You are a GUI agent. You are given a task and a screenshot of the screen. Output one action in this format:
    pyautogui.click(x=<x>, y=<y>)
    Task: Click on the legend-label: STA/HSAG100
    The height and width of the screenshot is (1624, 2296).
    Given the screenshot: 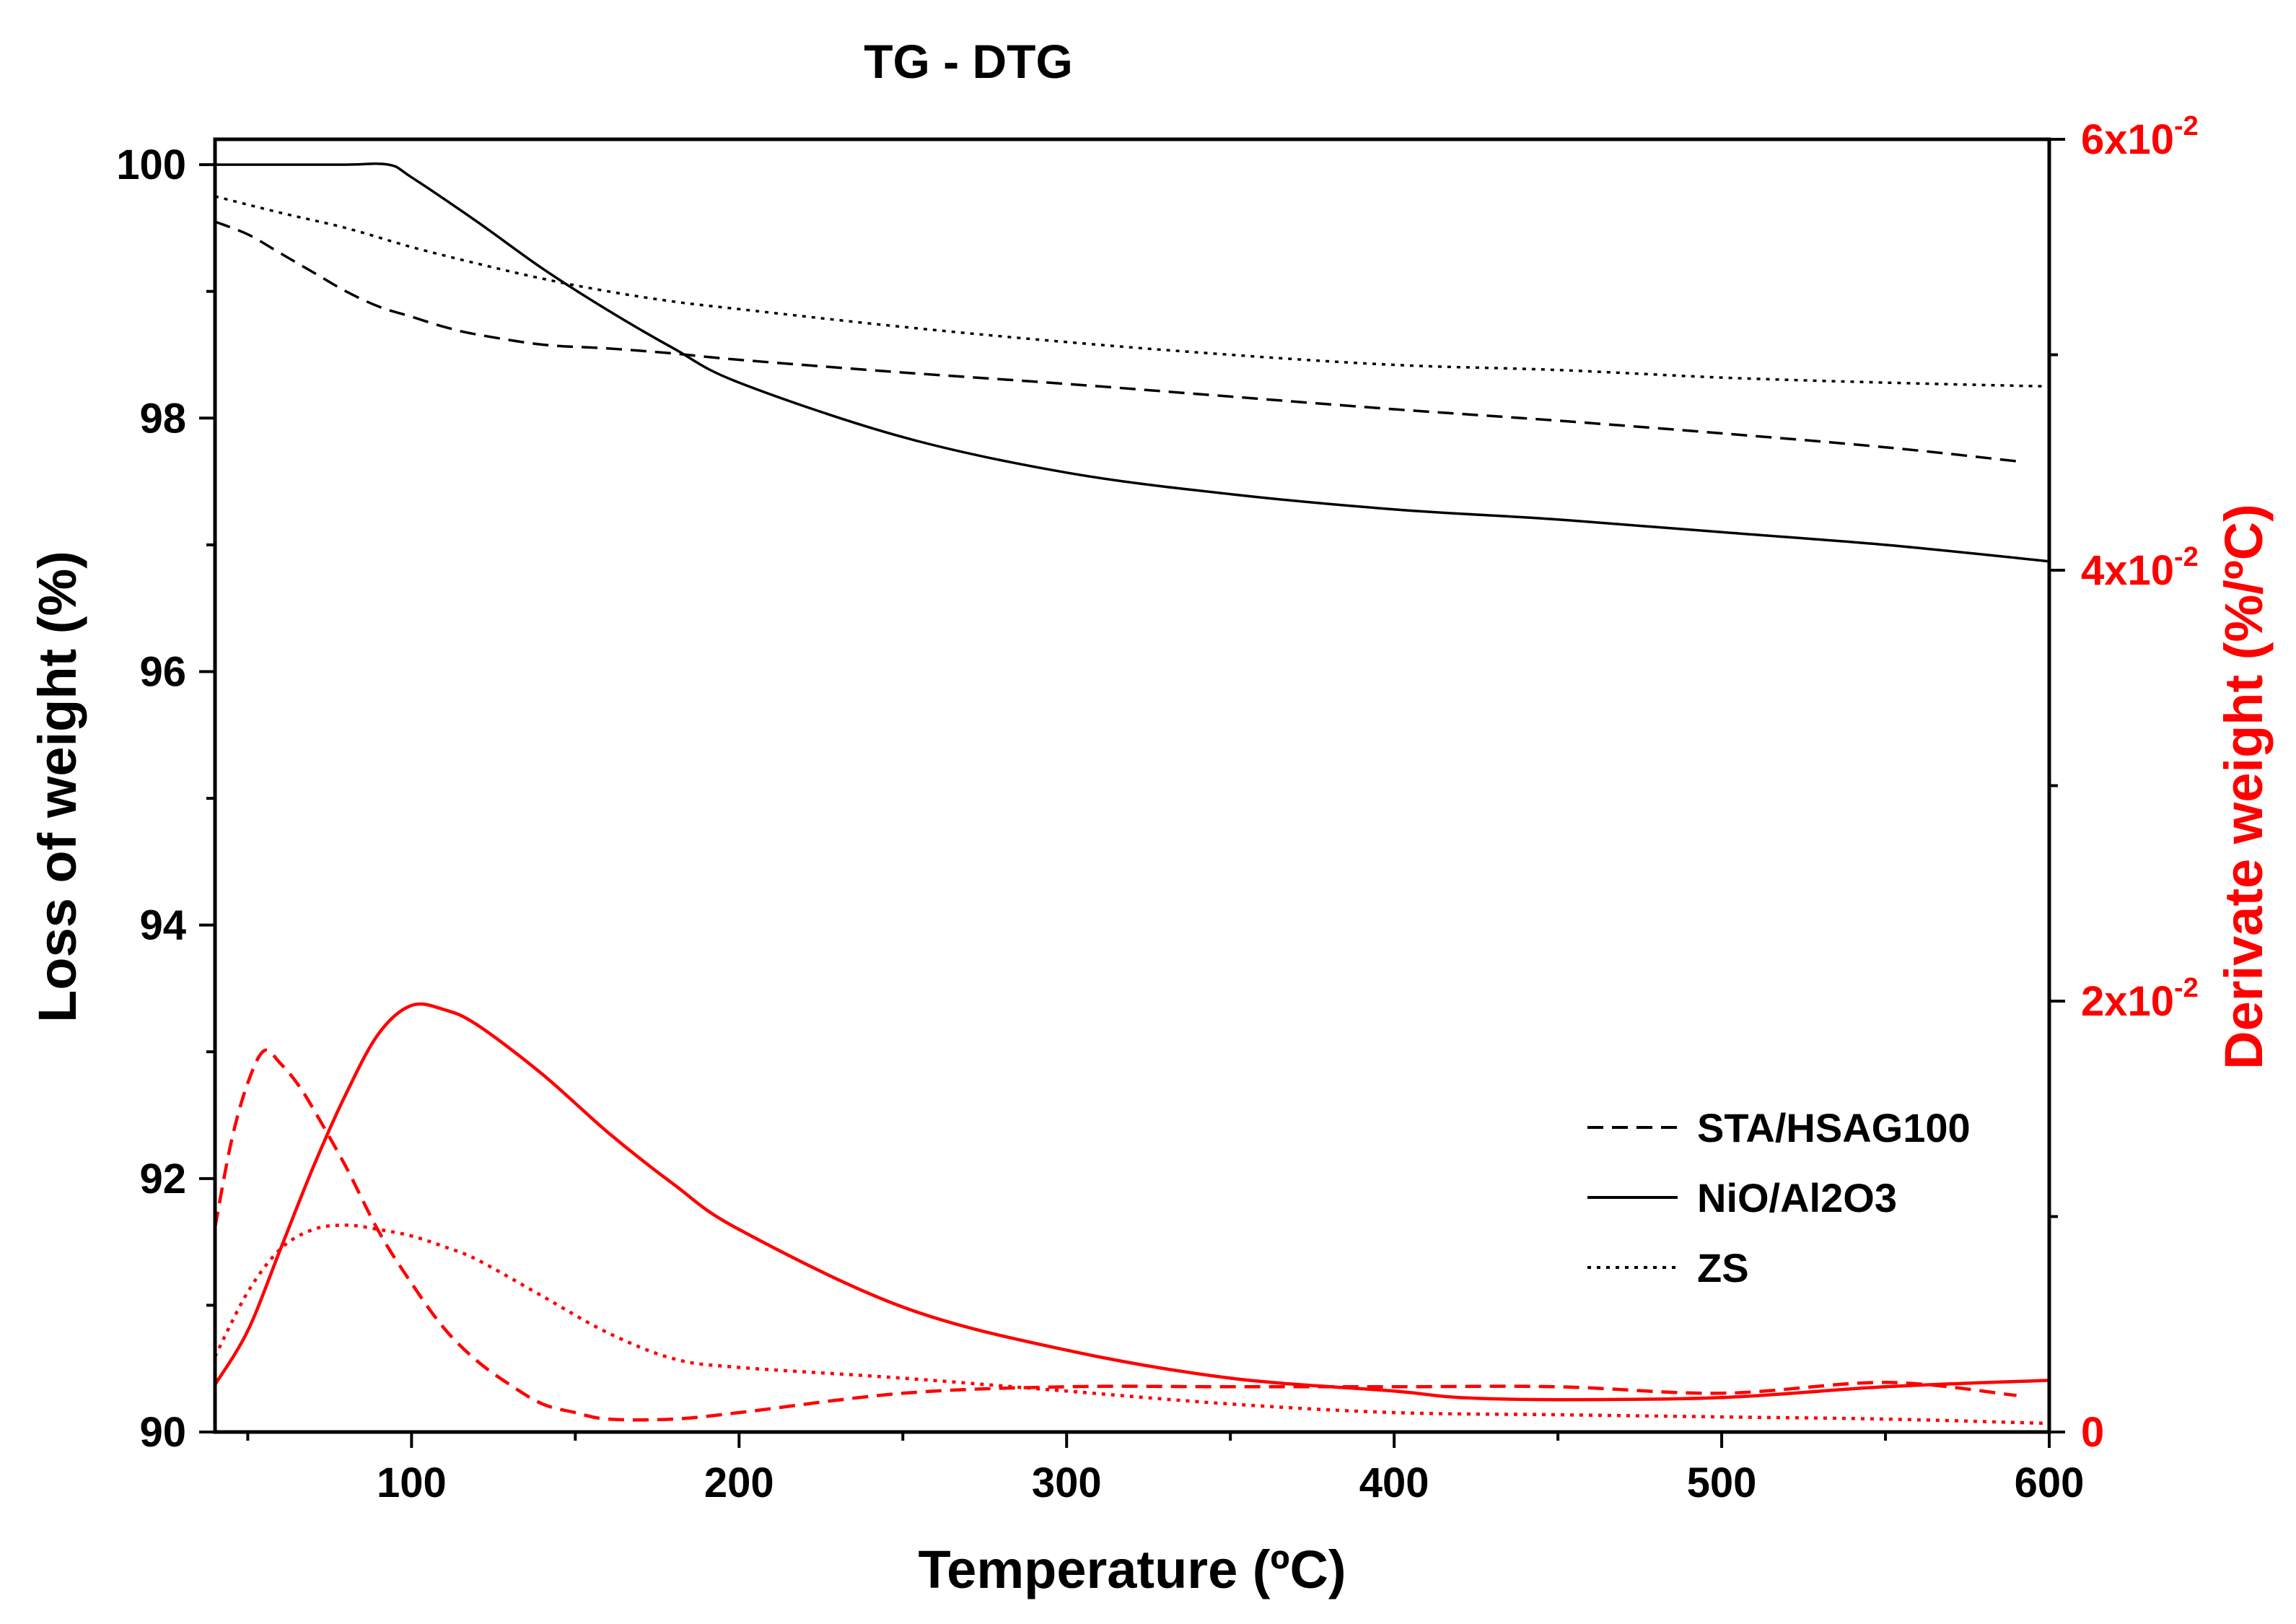 What is the action you would take?
    pyautogui.click(x=1834, y=1128)
    